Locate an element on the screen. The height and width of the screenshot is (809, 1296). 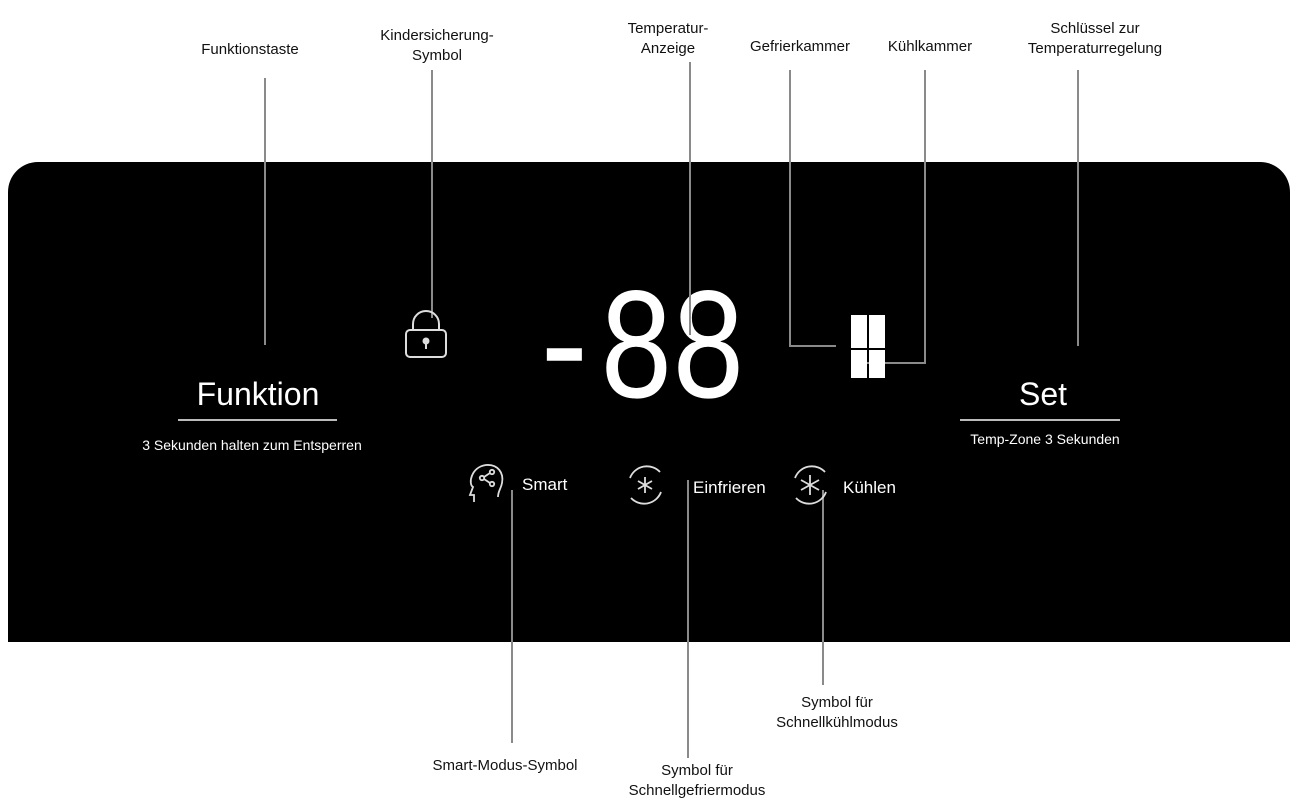
snowflake-icon is located at coordinates (645, 485).